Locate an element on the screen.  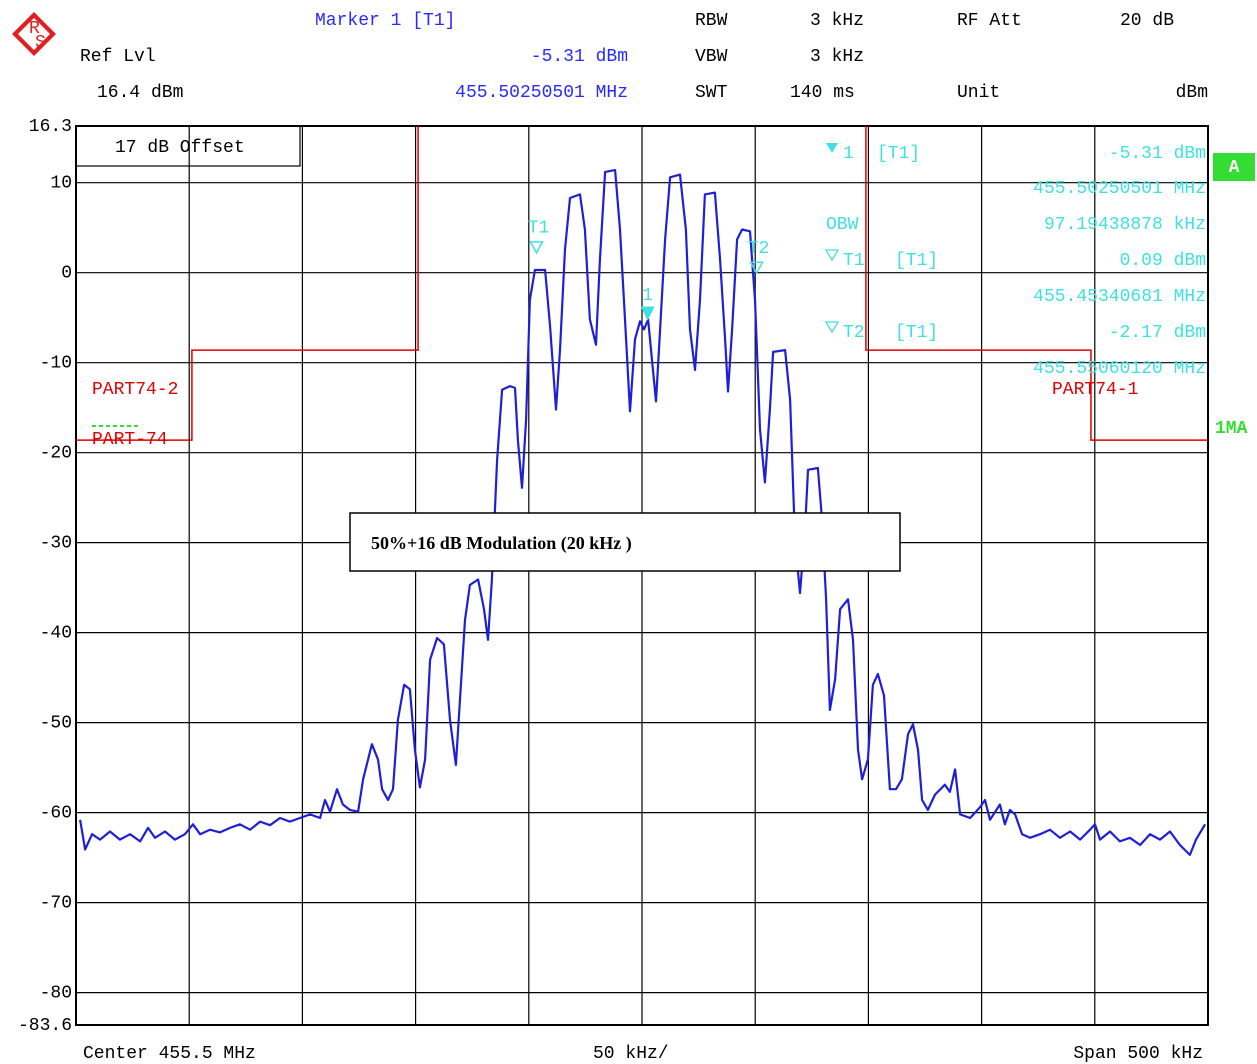
y-tick-label: -10 is located at coordinates (56, 363).